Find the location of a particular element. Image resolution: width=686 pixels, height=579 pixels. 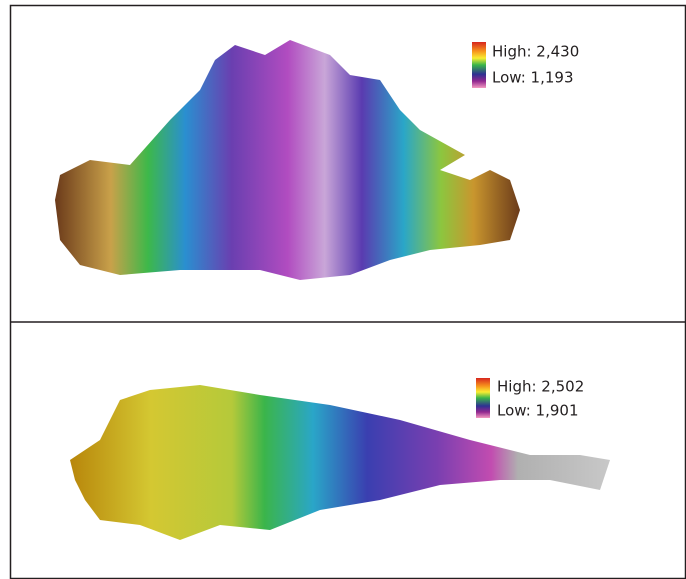

legend-low: Low: 1,193 is located at coordinates (532, 78).